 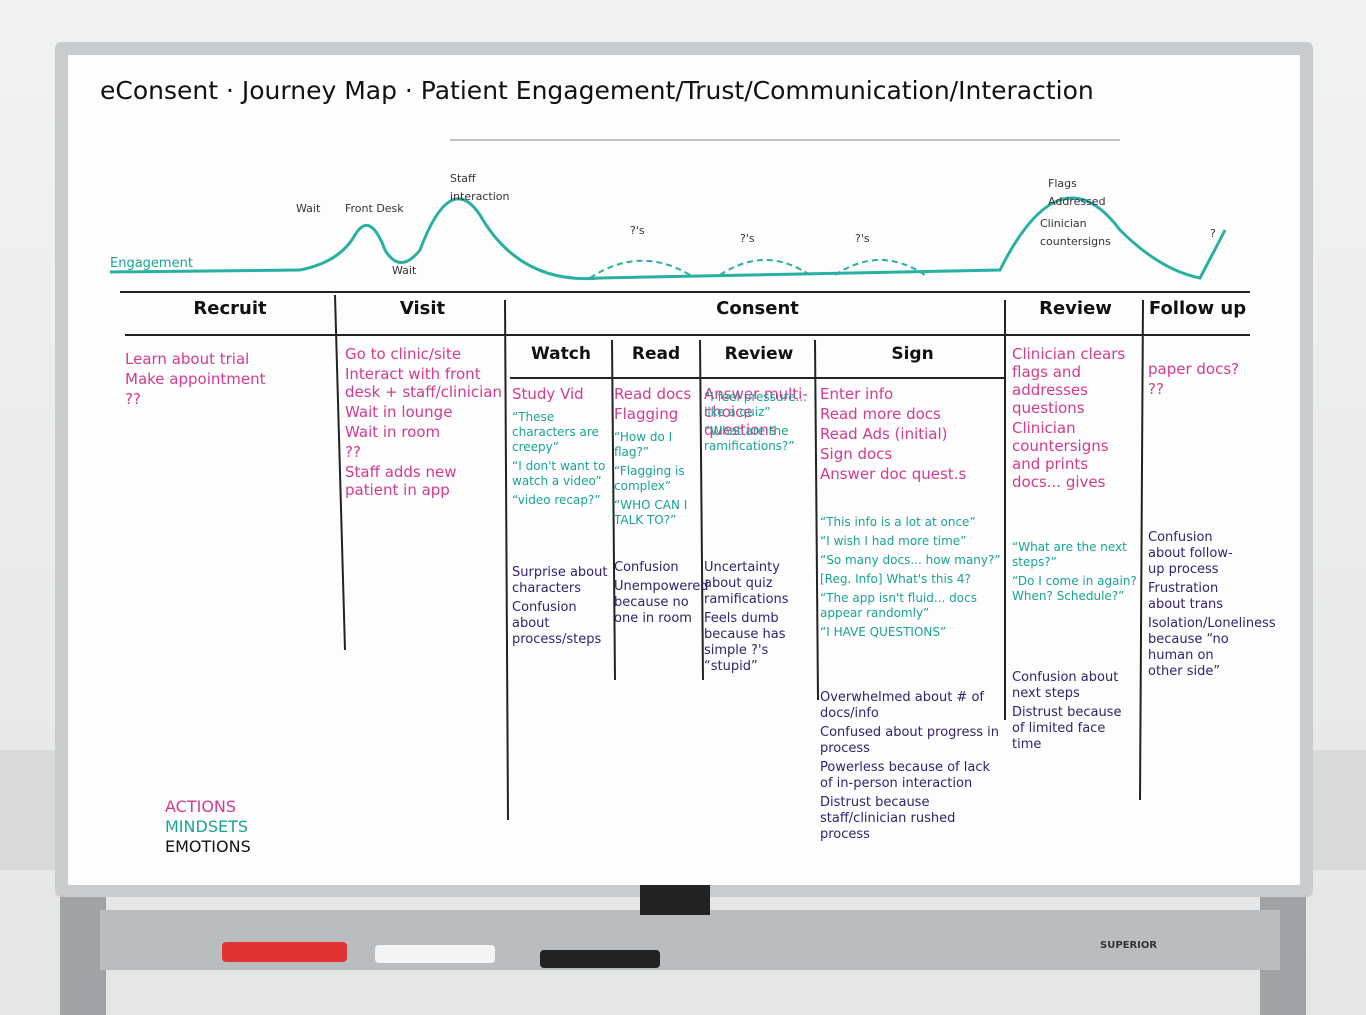 I want to click on action-note: Study Vid, so click(x=548, y=394).